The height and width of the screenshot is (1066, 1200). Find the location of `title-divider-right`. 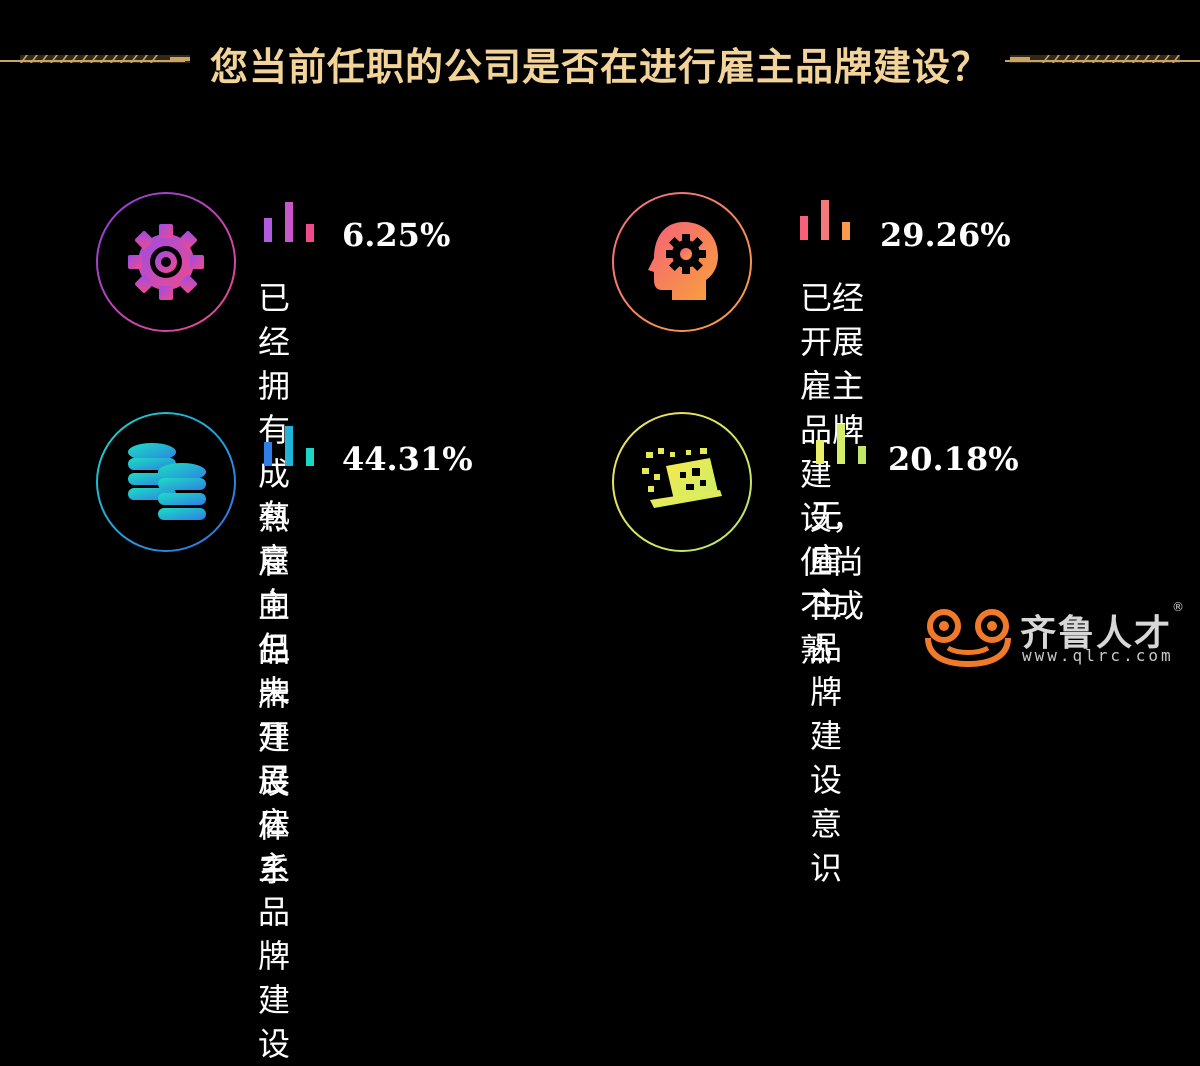

title-divider-right is located at coordinates (1102, 61).